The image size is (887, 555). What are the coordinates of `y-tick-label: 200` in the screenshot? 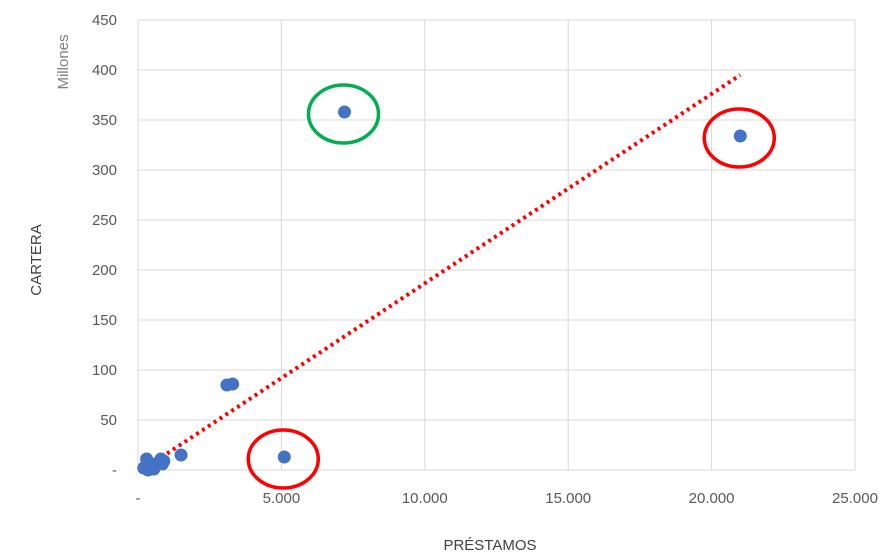 It's located at (104, 270).